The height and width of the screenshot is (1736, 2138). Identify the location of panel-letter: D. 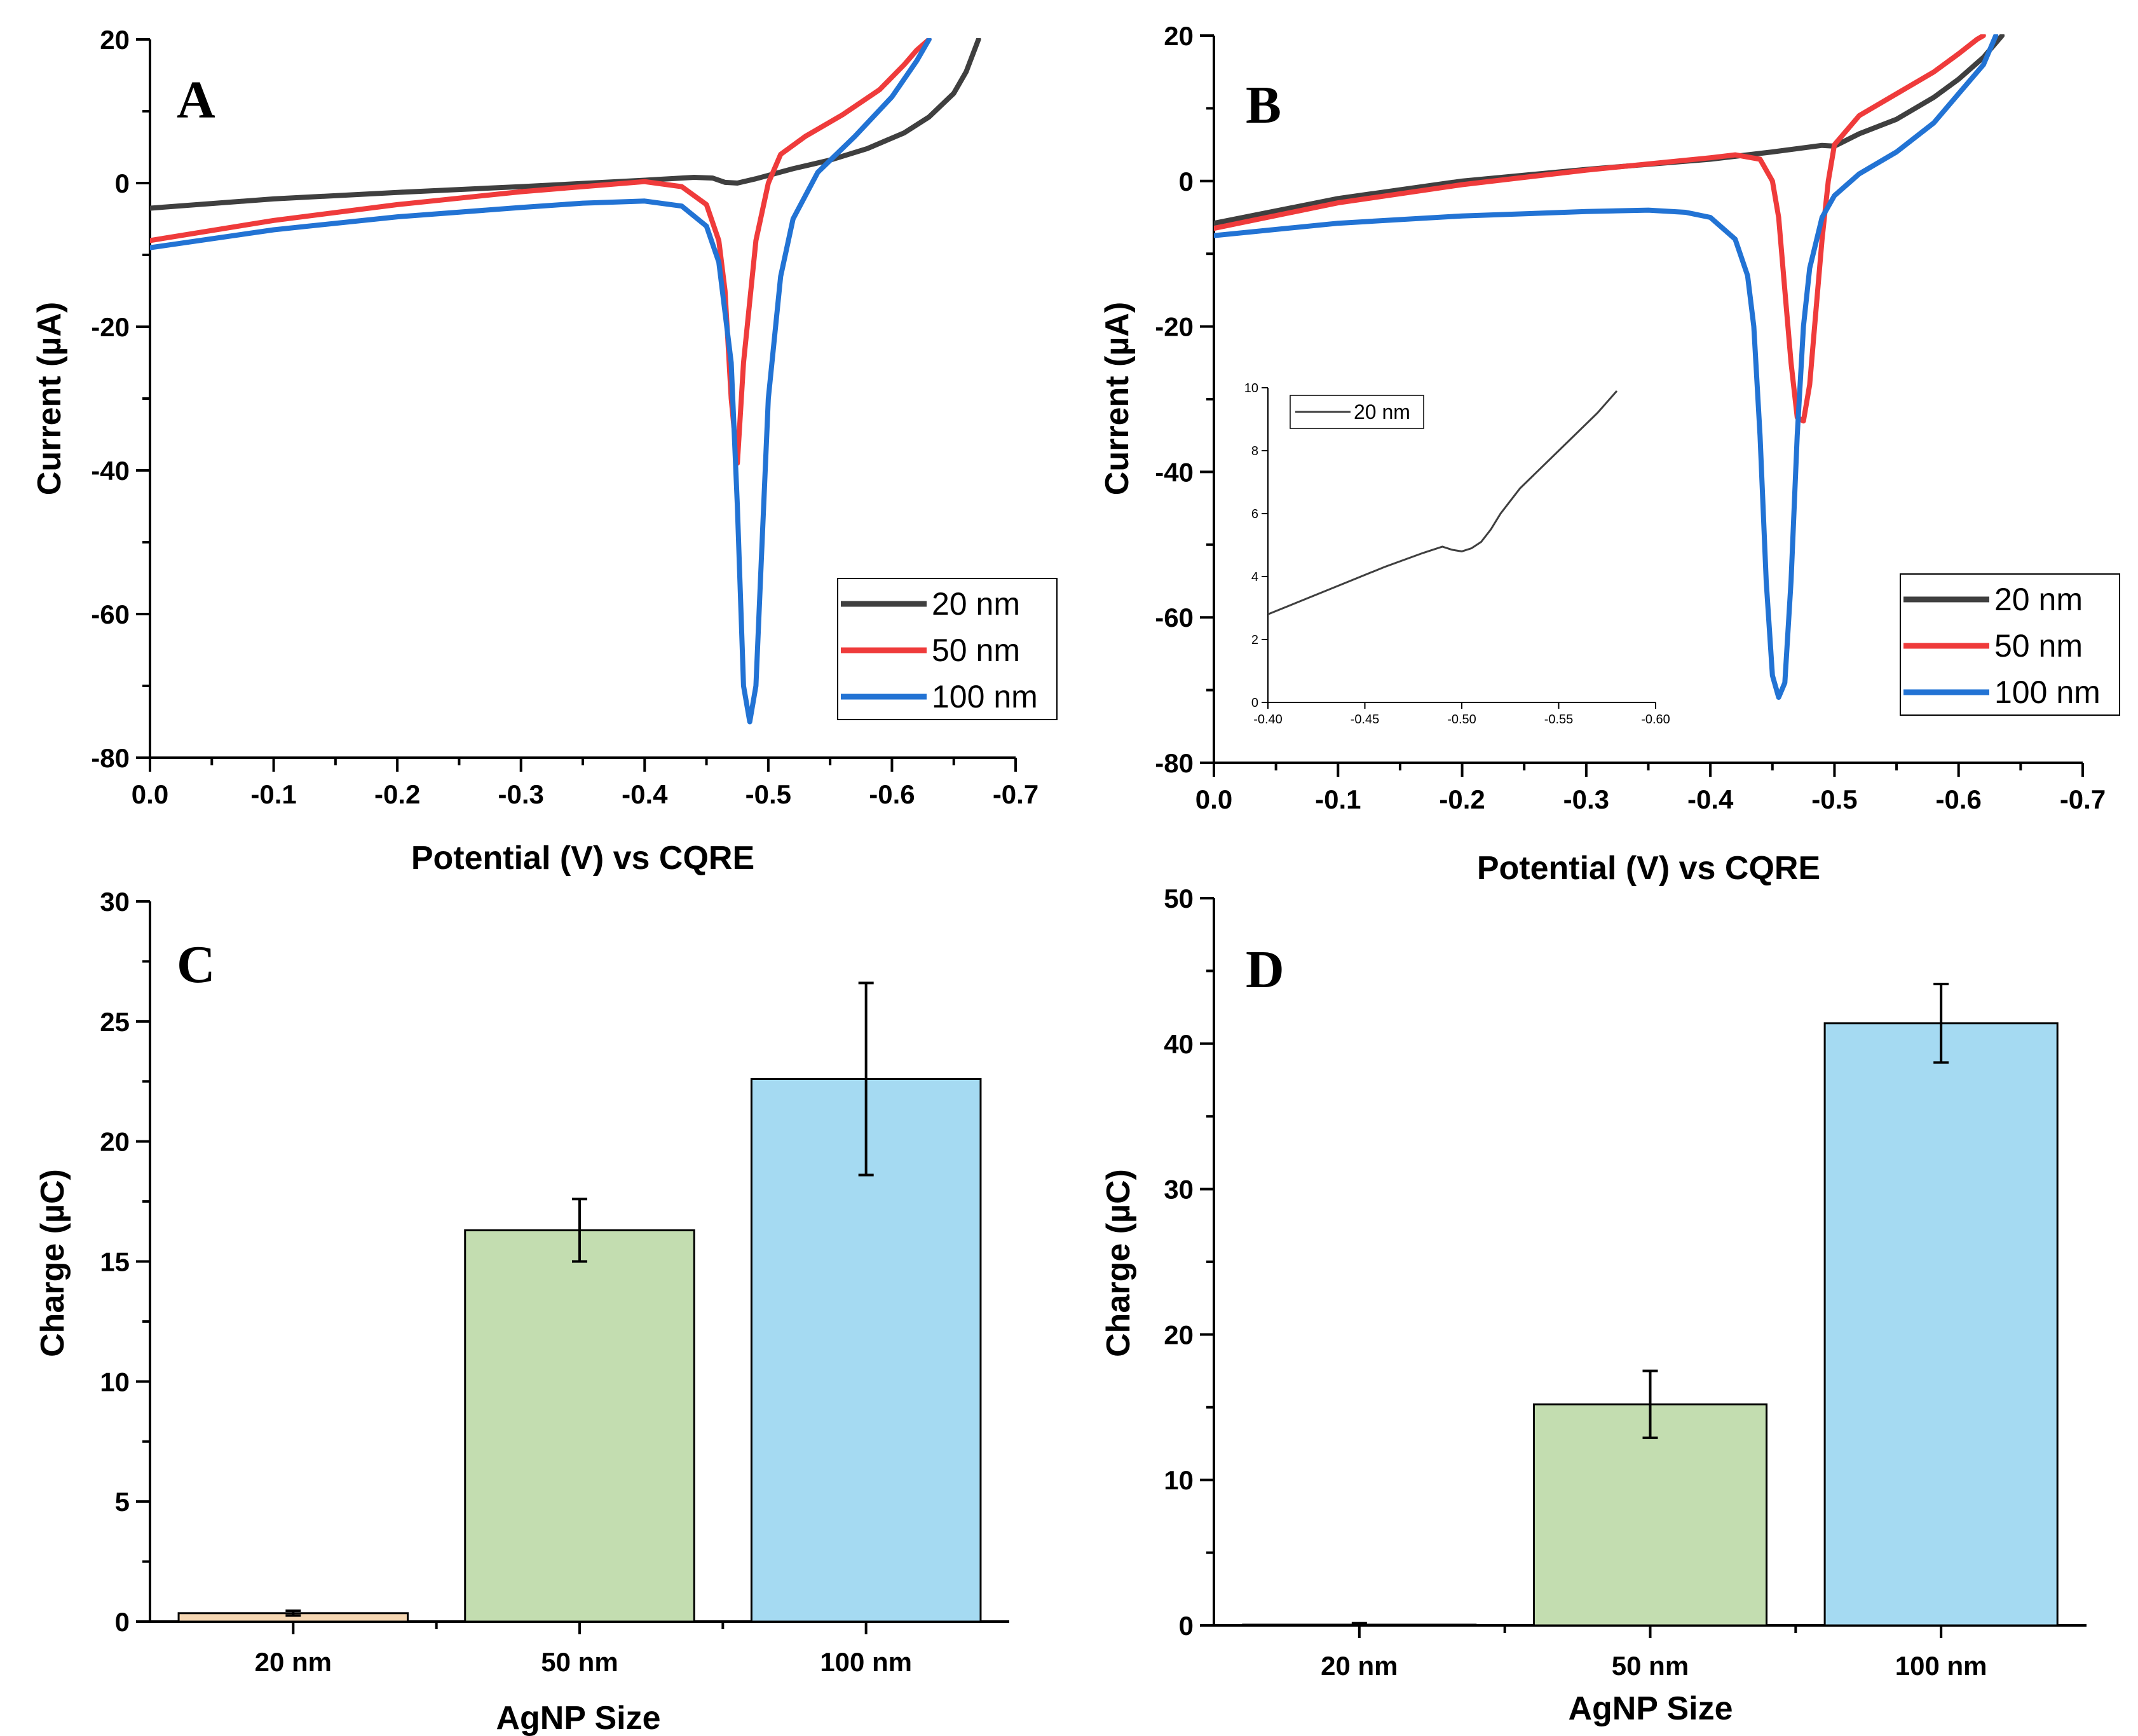
(1265, 969).